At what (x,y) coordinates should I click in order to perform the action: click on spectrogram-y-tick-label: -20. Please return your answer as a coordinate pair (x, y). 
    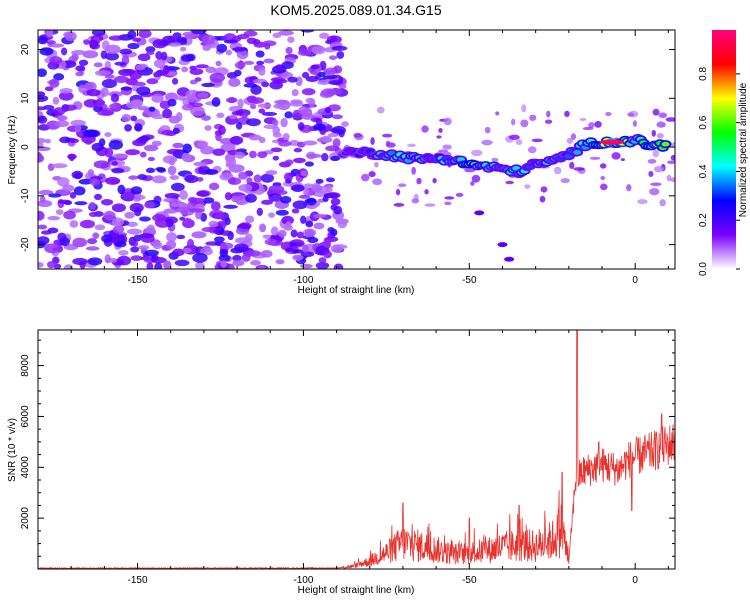
    Looking at the image, I should click on (25, 244).